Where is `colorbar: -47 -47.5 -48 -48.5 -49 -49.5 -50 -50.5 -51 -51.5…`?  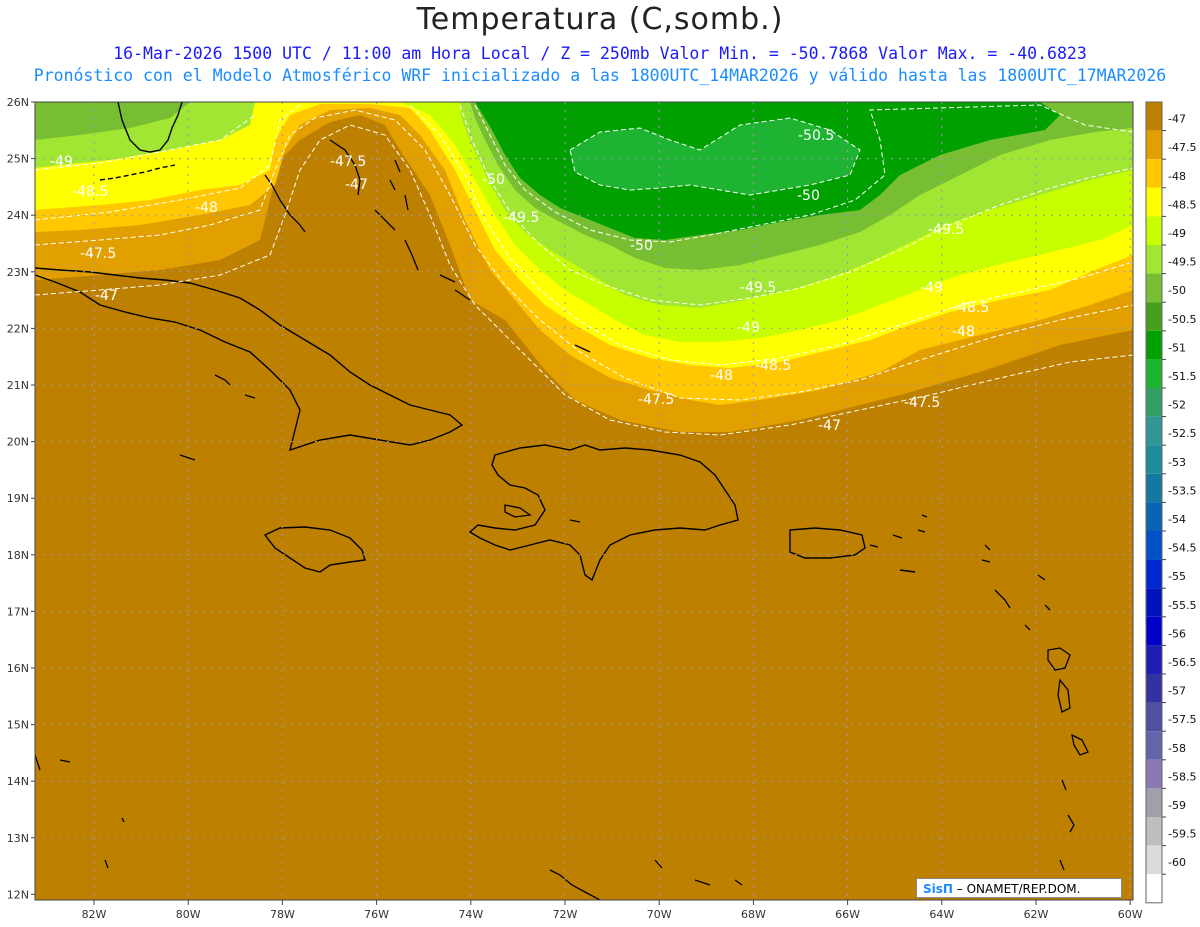
colorbar: -47 -47.5 -48 -48.5 -49 -49.5 -50 -50.5 -51 -51.5… is located at coordinates (1170, 502).